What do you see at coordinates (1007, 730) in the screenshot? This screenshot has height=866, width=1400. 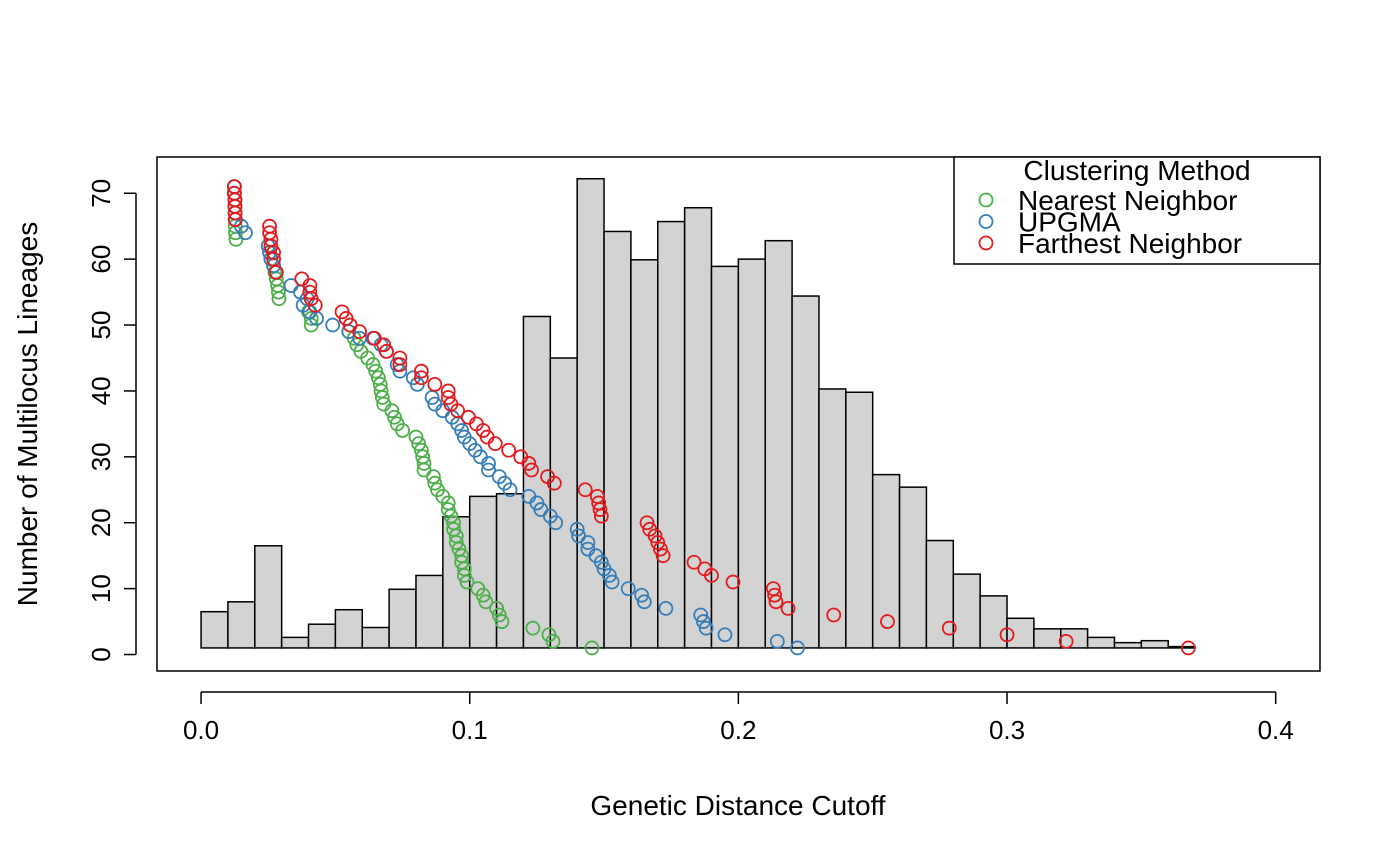 I see `x-tick-label-3: 0.3` at bounding box center [1007, 730].